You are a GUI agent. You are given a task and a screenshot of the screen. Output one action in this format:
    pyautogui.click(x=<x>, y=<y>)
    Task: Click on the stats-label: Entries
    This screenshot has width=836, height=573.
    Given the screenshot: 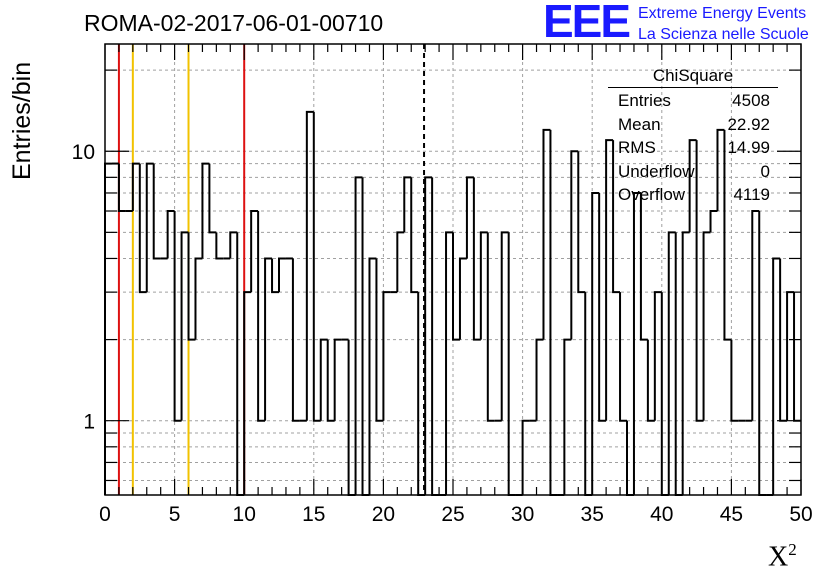 What is the action you would take?
    pyautogui.click(x=644, y=100)
    